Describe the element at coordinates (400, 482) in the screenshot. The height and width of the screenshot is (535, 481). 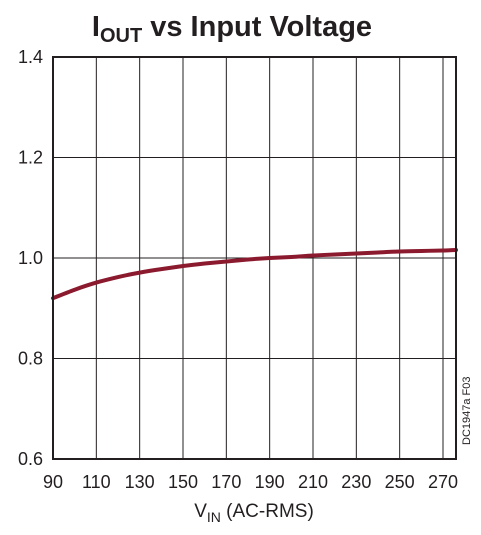
I see `x-tick-label: 250` at that location.